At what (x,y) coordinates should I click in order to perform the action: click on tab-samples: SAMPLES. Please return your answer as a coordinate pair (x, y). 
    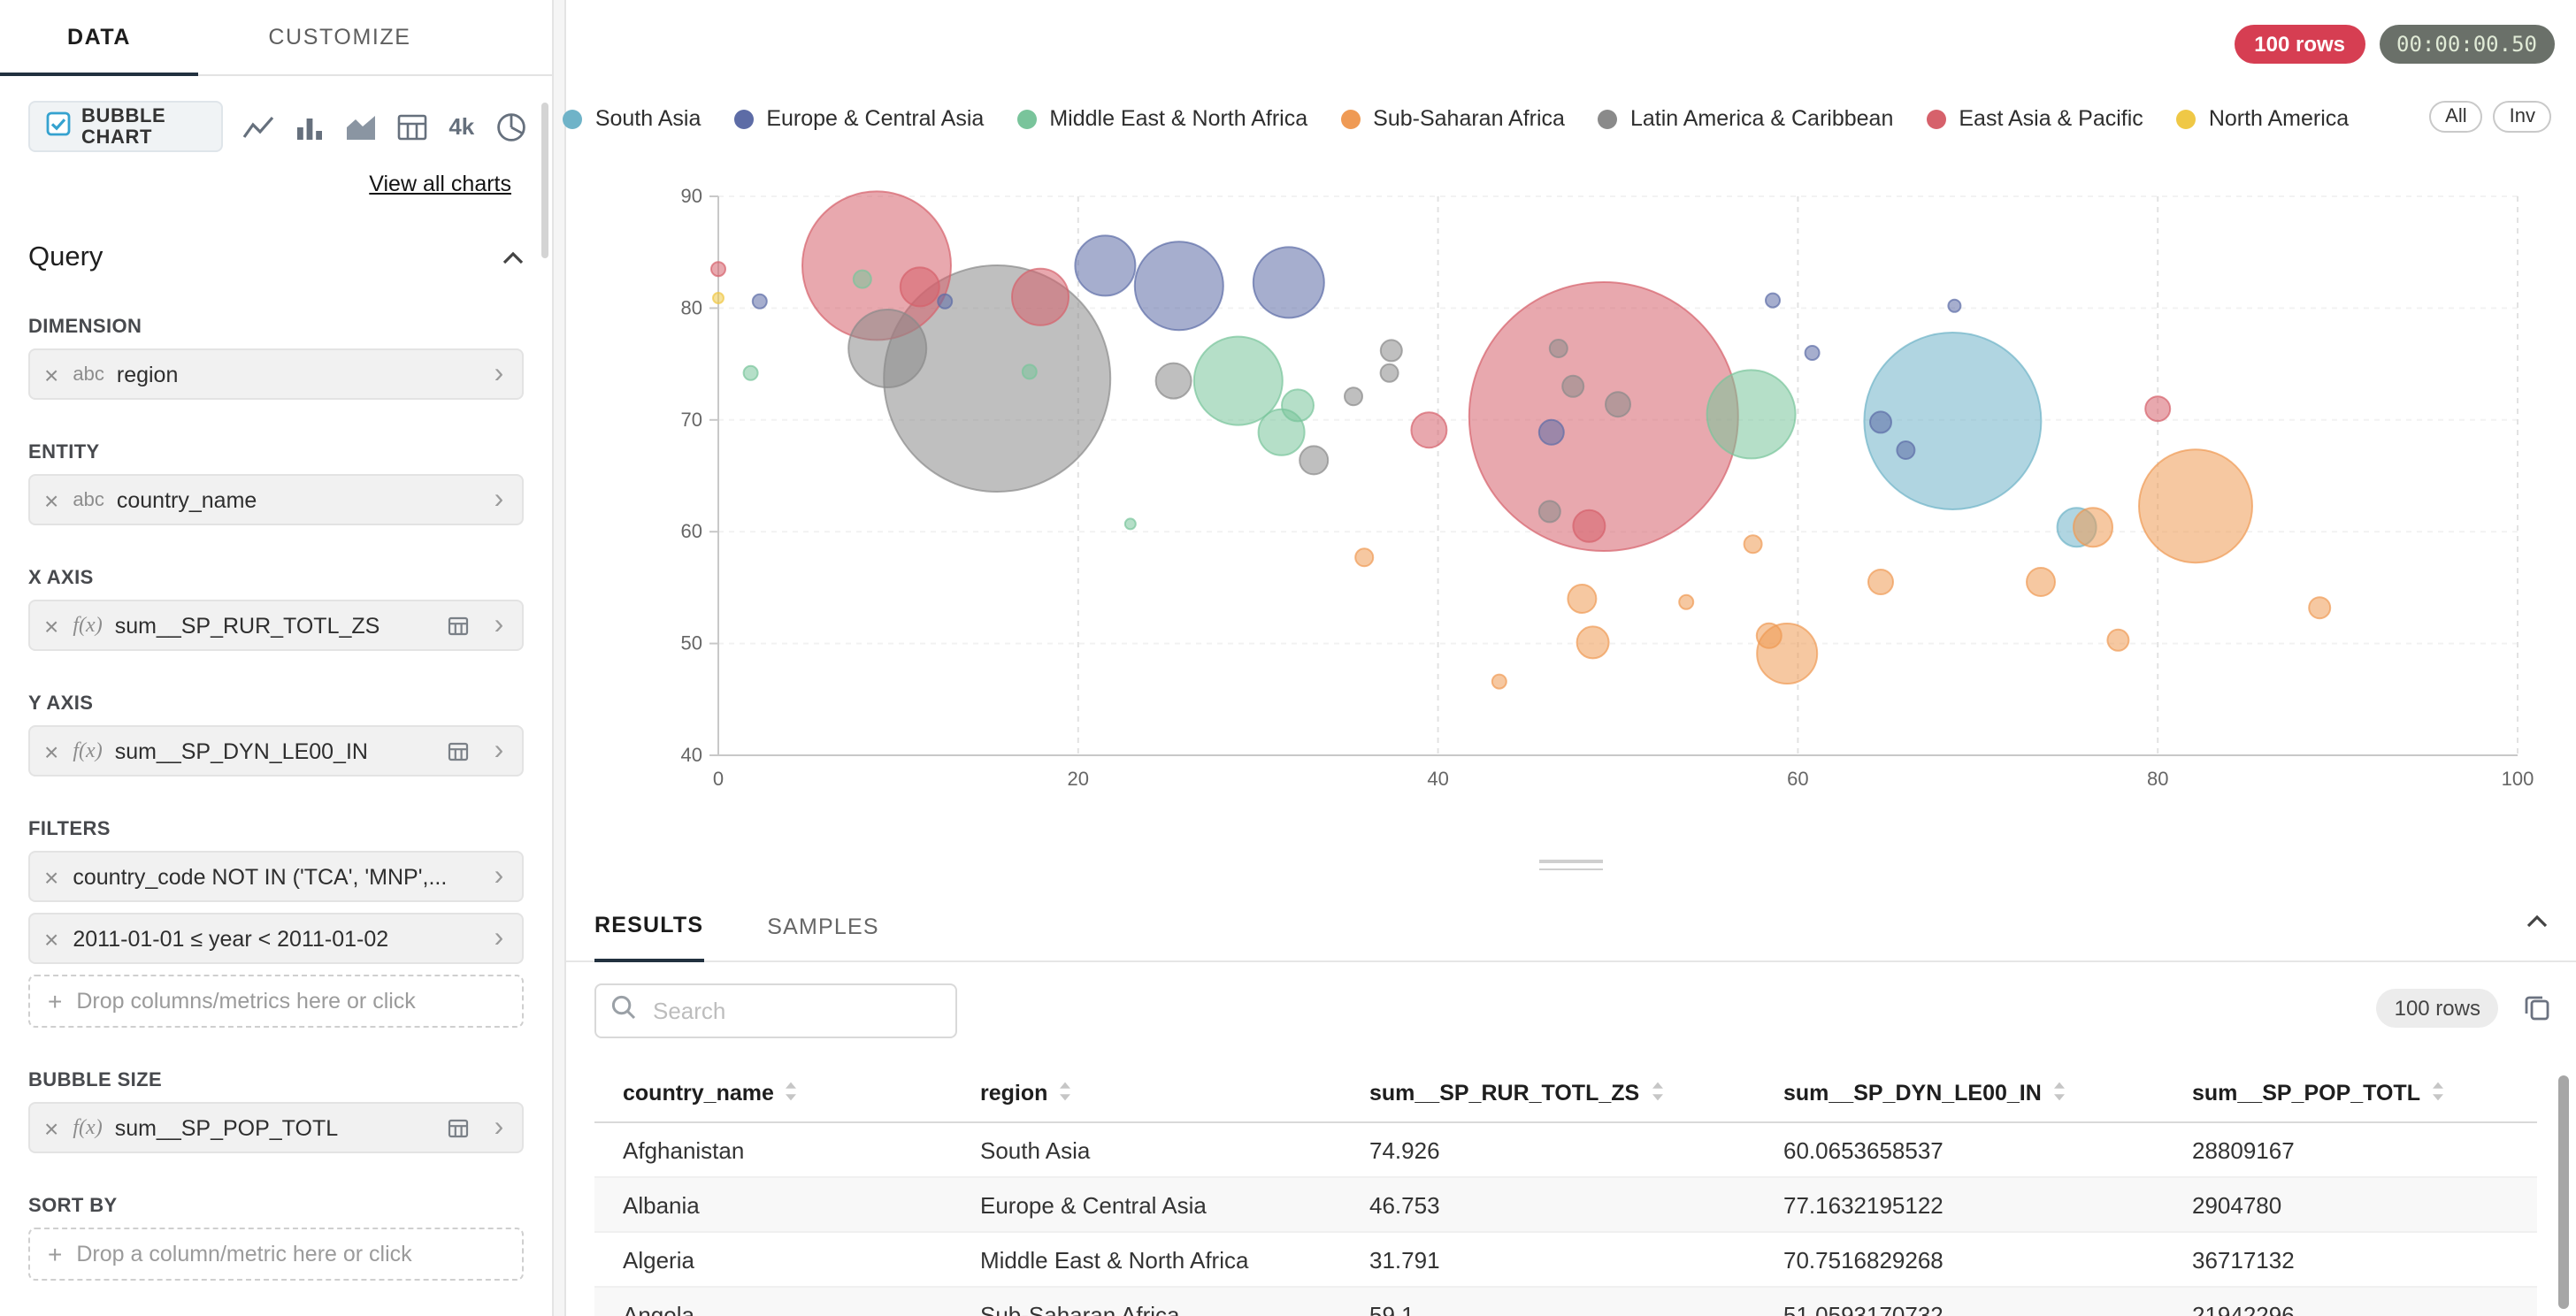
    Looking at the image, I should click on (823, 927).